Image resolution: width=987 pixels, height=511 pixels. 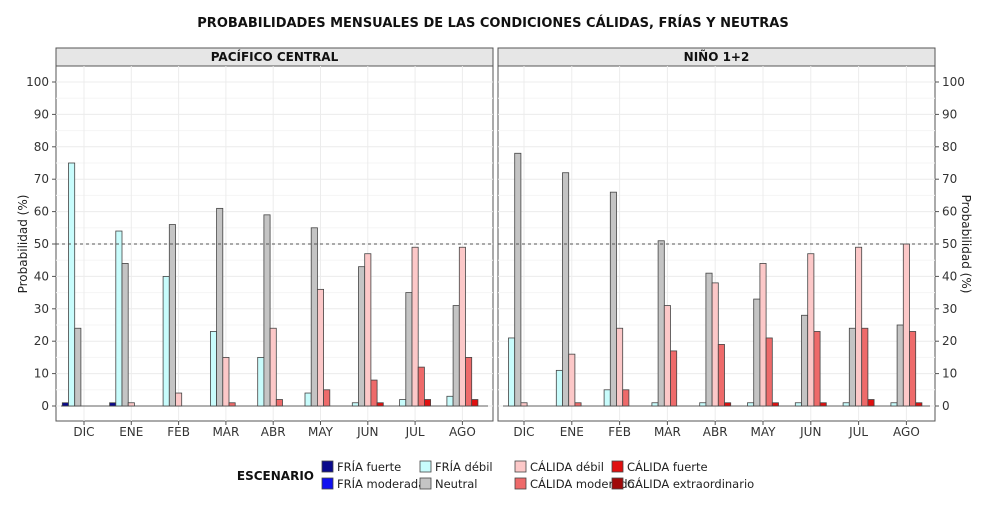 What do you see at coordinates (871, 403) in the screenshot?
I see `bar-cálida-fuerte-jul` at bounding box center [871, 403].